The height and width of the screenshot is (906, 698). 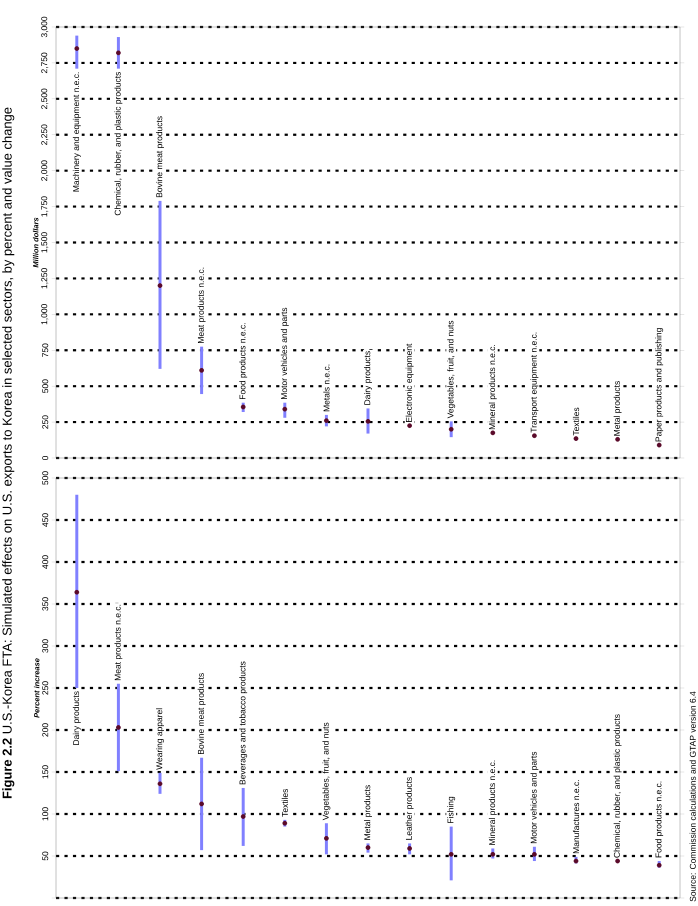 I want to click on x-tick-label: Wearing apparel, so click(x=160, y=739).